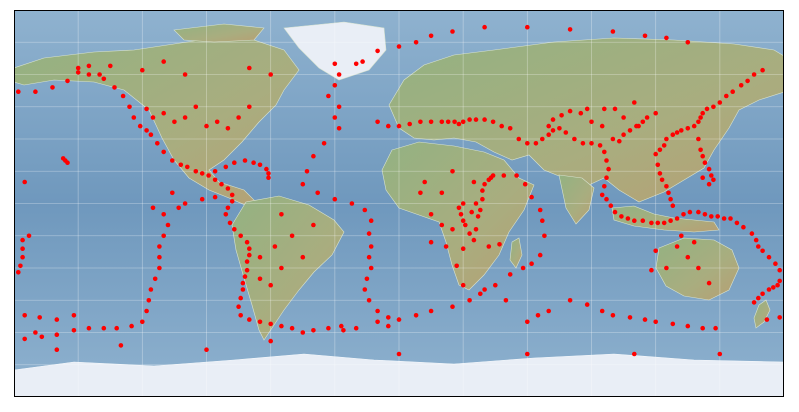  I want to click on land-indonesia, so click(665, 219).